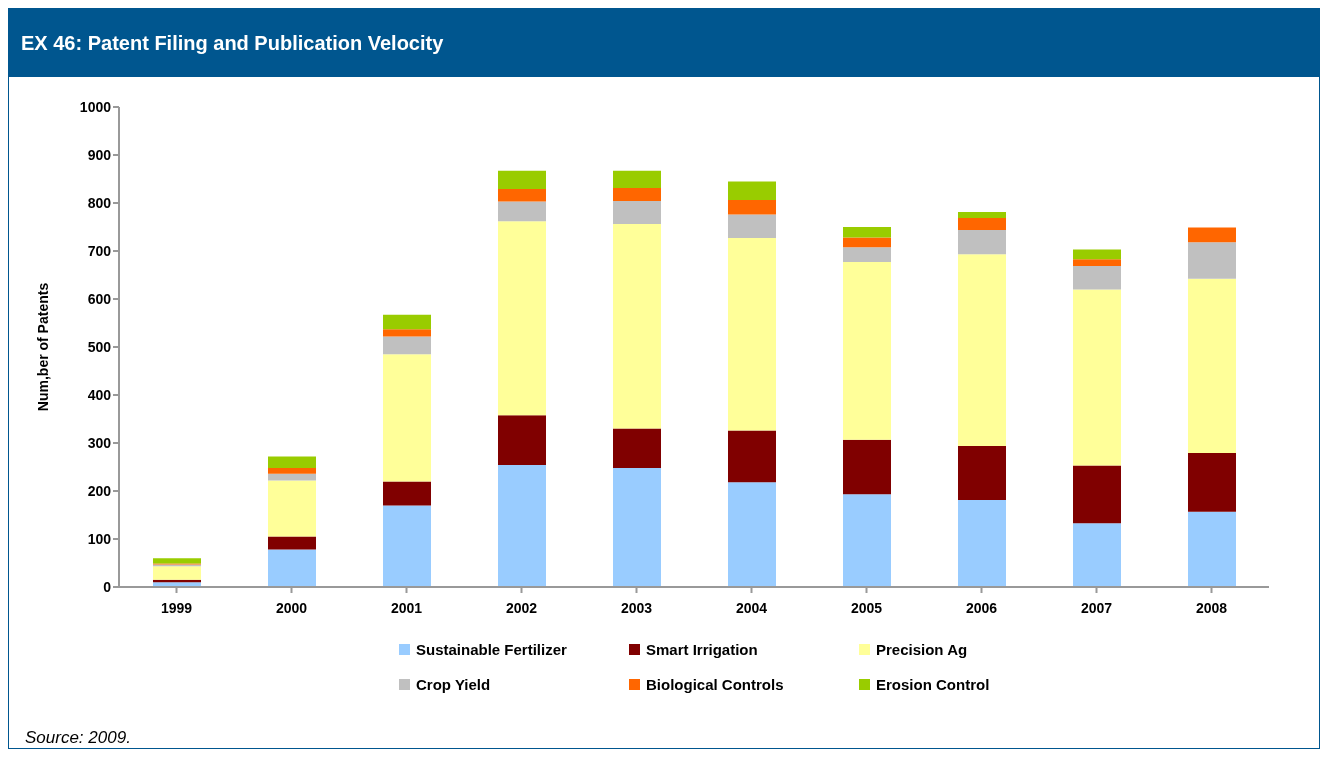 The image size is (1328, 757). I want to click on y-tick-label: 200, so click(99, 490).